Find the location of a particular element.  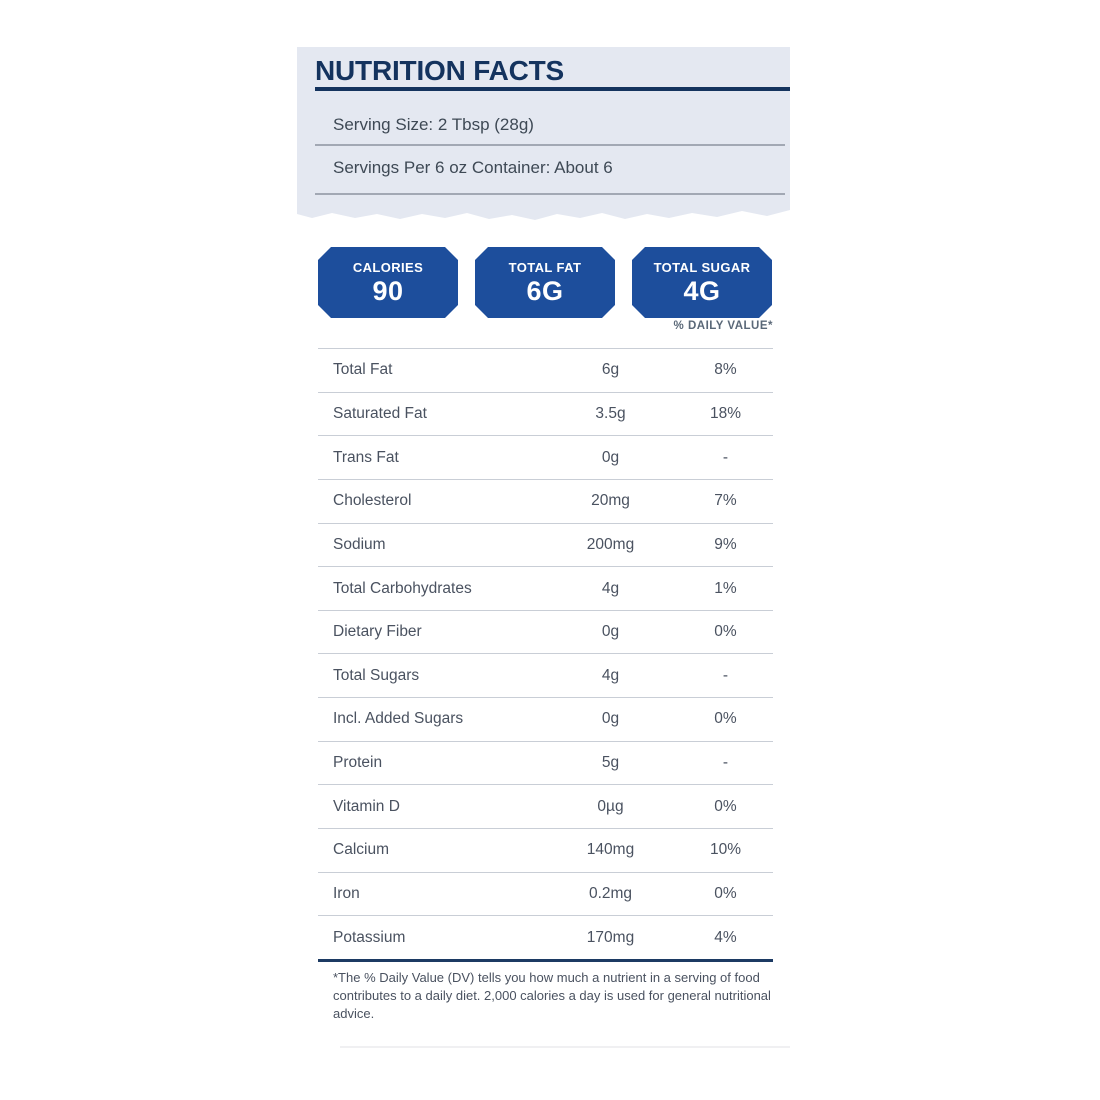

nutrient-label: Dietary Fiber is located at coordinates (377, 632).